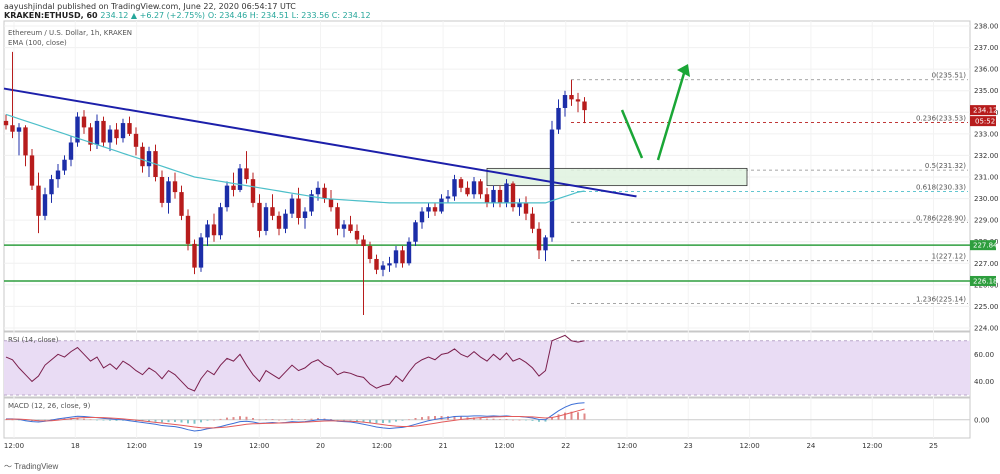 The image size is (1000, 474). Describe the element at coordinates (289, 15) in the screenshot. I see `ohlc-values: O: 234.46 H: 234.51 L: 233.56 C: 234.12` at that location.